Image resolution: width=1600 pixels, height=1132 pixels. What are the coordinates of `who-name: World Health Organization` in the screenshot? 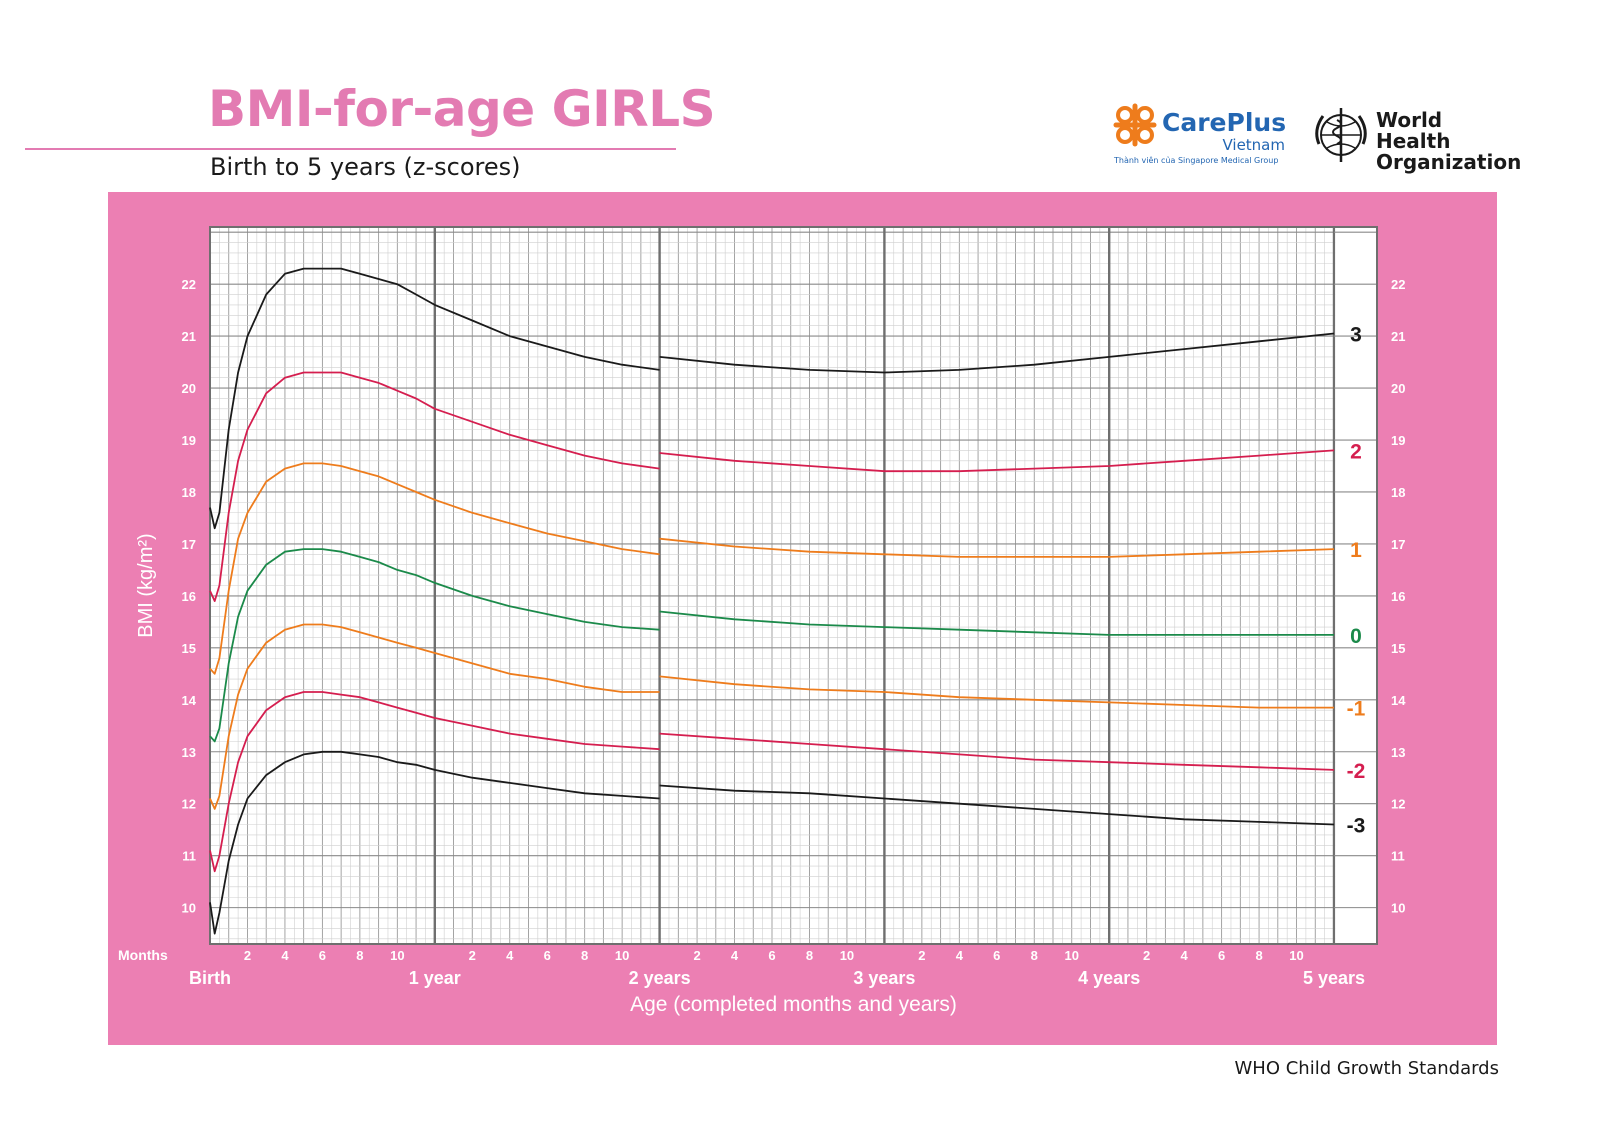 It's located at (1449, 141).